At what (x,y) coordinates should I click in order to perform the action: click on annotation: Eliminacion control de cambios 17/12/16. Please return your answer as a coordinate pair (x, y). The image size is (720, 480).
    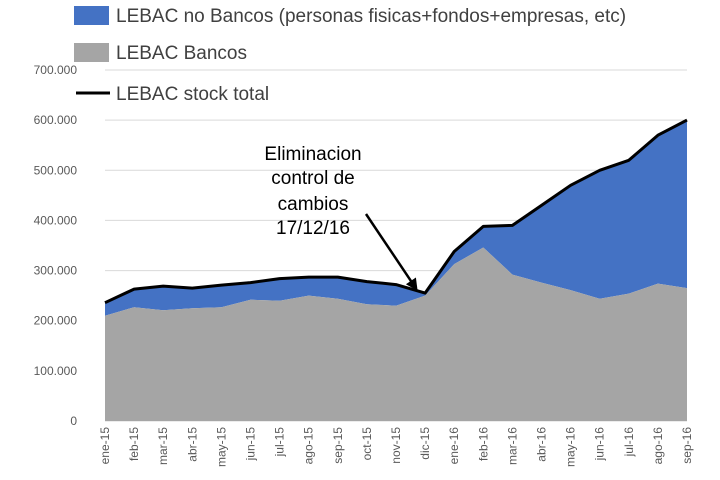
    Looking at the image, I should click on (341, 217).